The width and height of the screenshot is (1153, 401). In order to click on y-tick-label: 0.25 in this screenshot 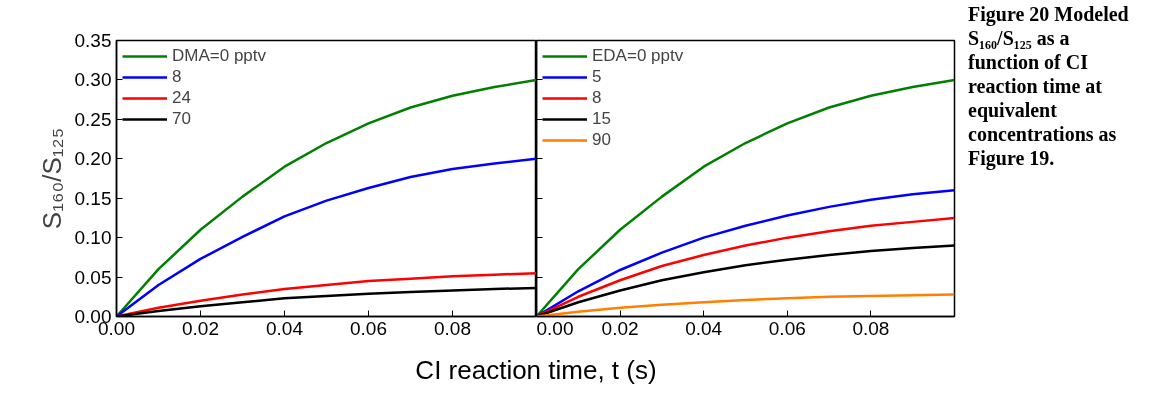, I will do `click(93, 119)`.